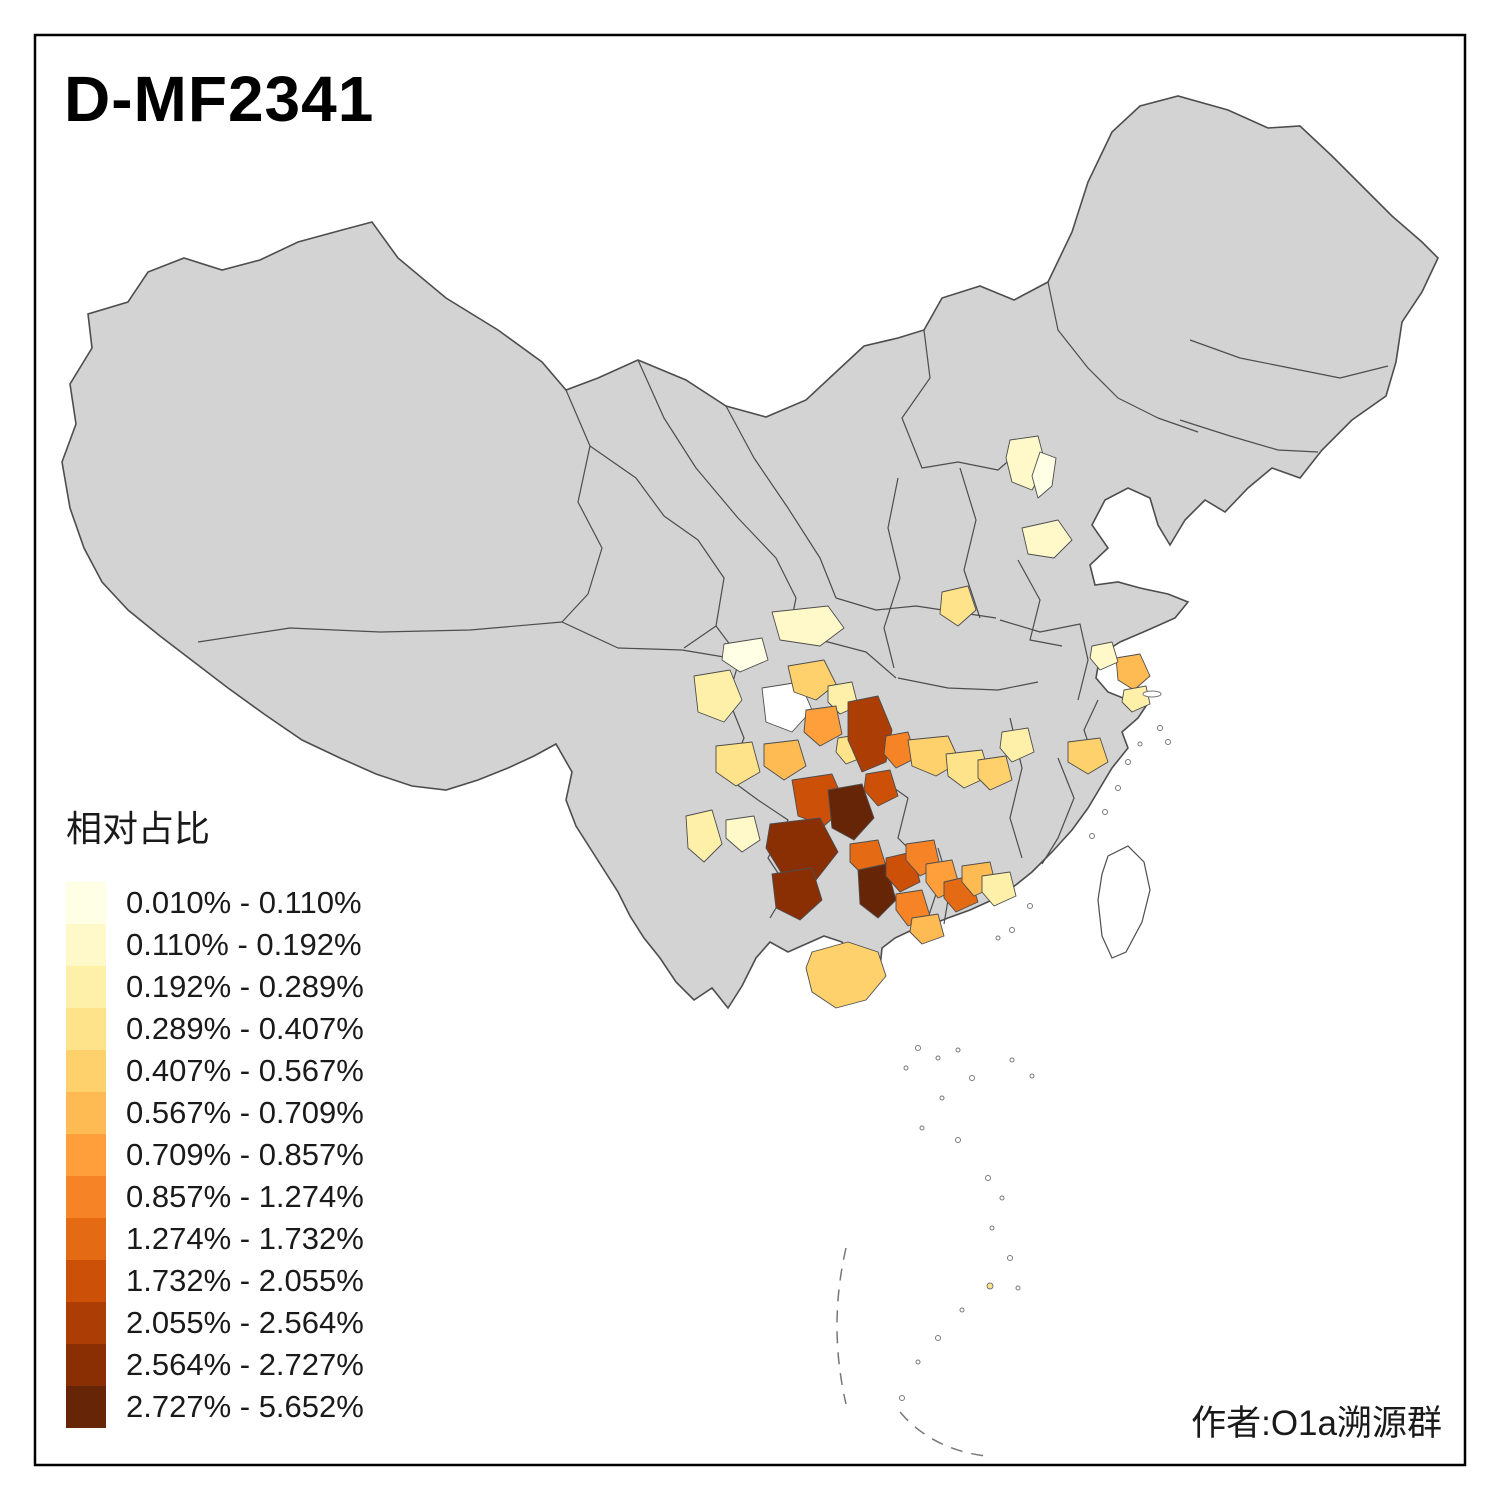 Image resolution: width=1500 pixels, height=1500 pixels. What do you see at coordinates (1124, 902) in the screenshot?
I see `taiwan-island` at bounding box center [1124, 902].